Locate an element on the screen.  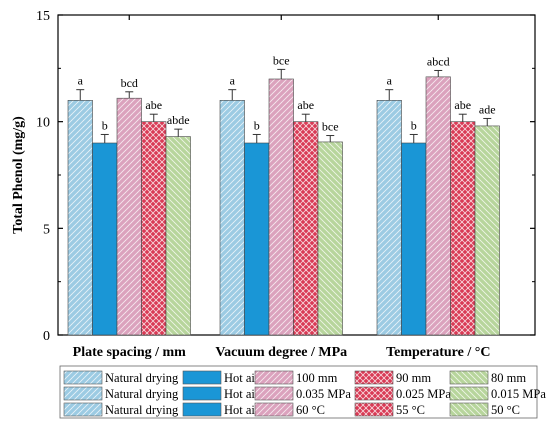
y-tick-label: 5 is located at coordinates (46, 229).